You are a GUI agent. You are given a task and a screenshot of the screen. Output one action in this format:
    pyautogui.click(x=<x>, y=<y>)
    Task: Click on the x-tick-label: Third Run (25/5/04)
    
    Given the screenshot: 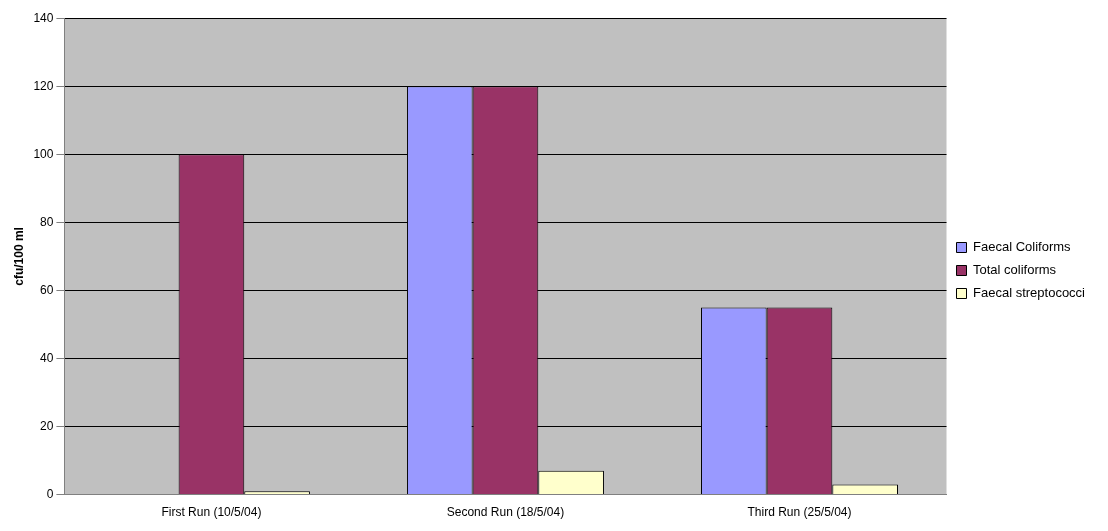 What is the action you would take?
    pyautogui.click(x=799, y=512)
    